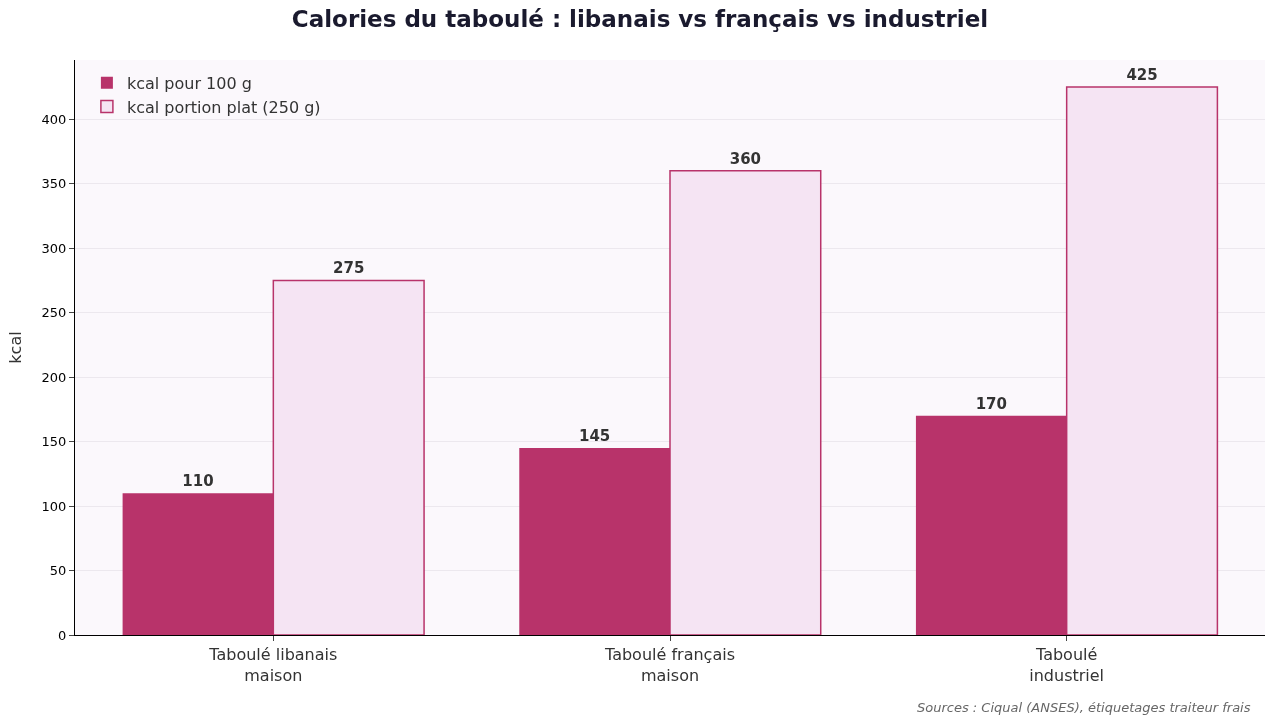 This screenshot has width=1280, height=720. Describe the element at coordinates (223, 107) in the screenshot. I see `legend-label: kcal portion plat (250 g)` at that location.